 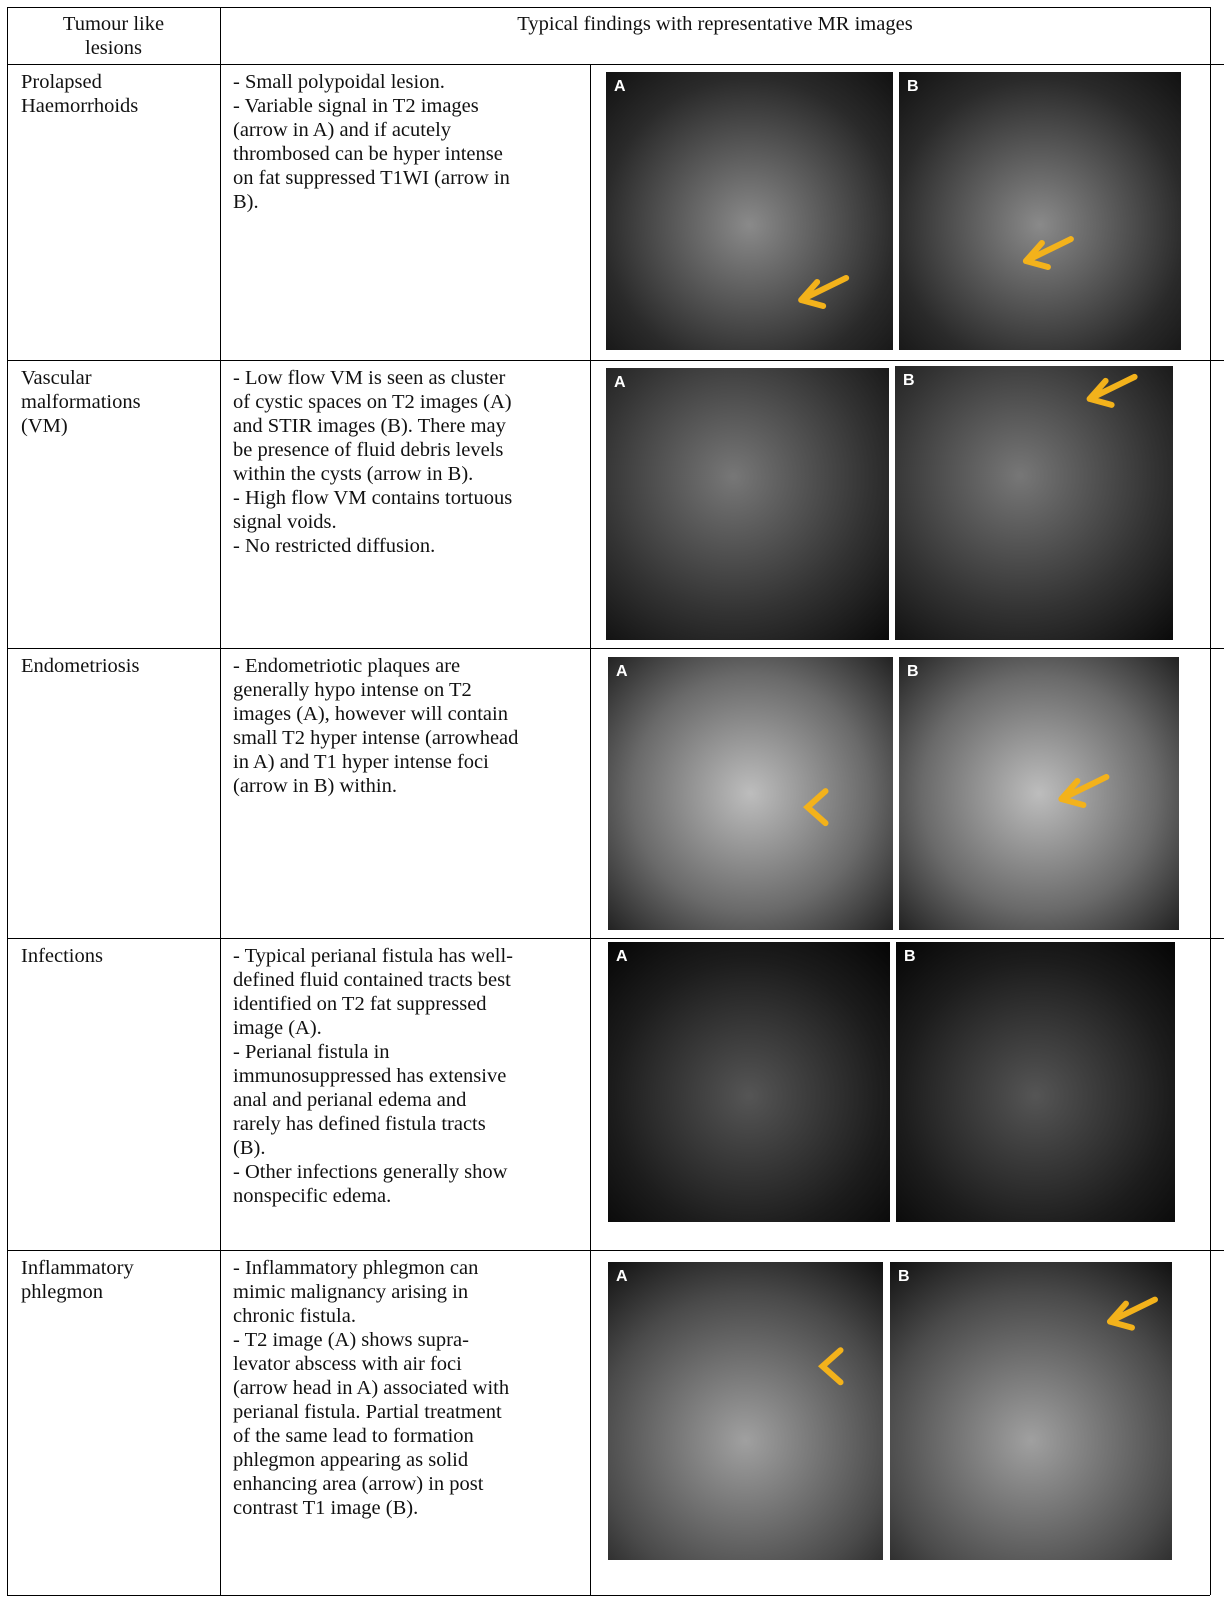 What do you see at coordinates (356, 1268) in the screenshot?
I see `finding-line: - Inflammatory phlegmon can` at bounding box center [356, 1268].